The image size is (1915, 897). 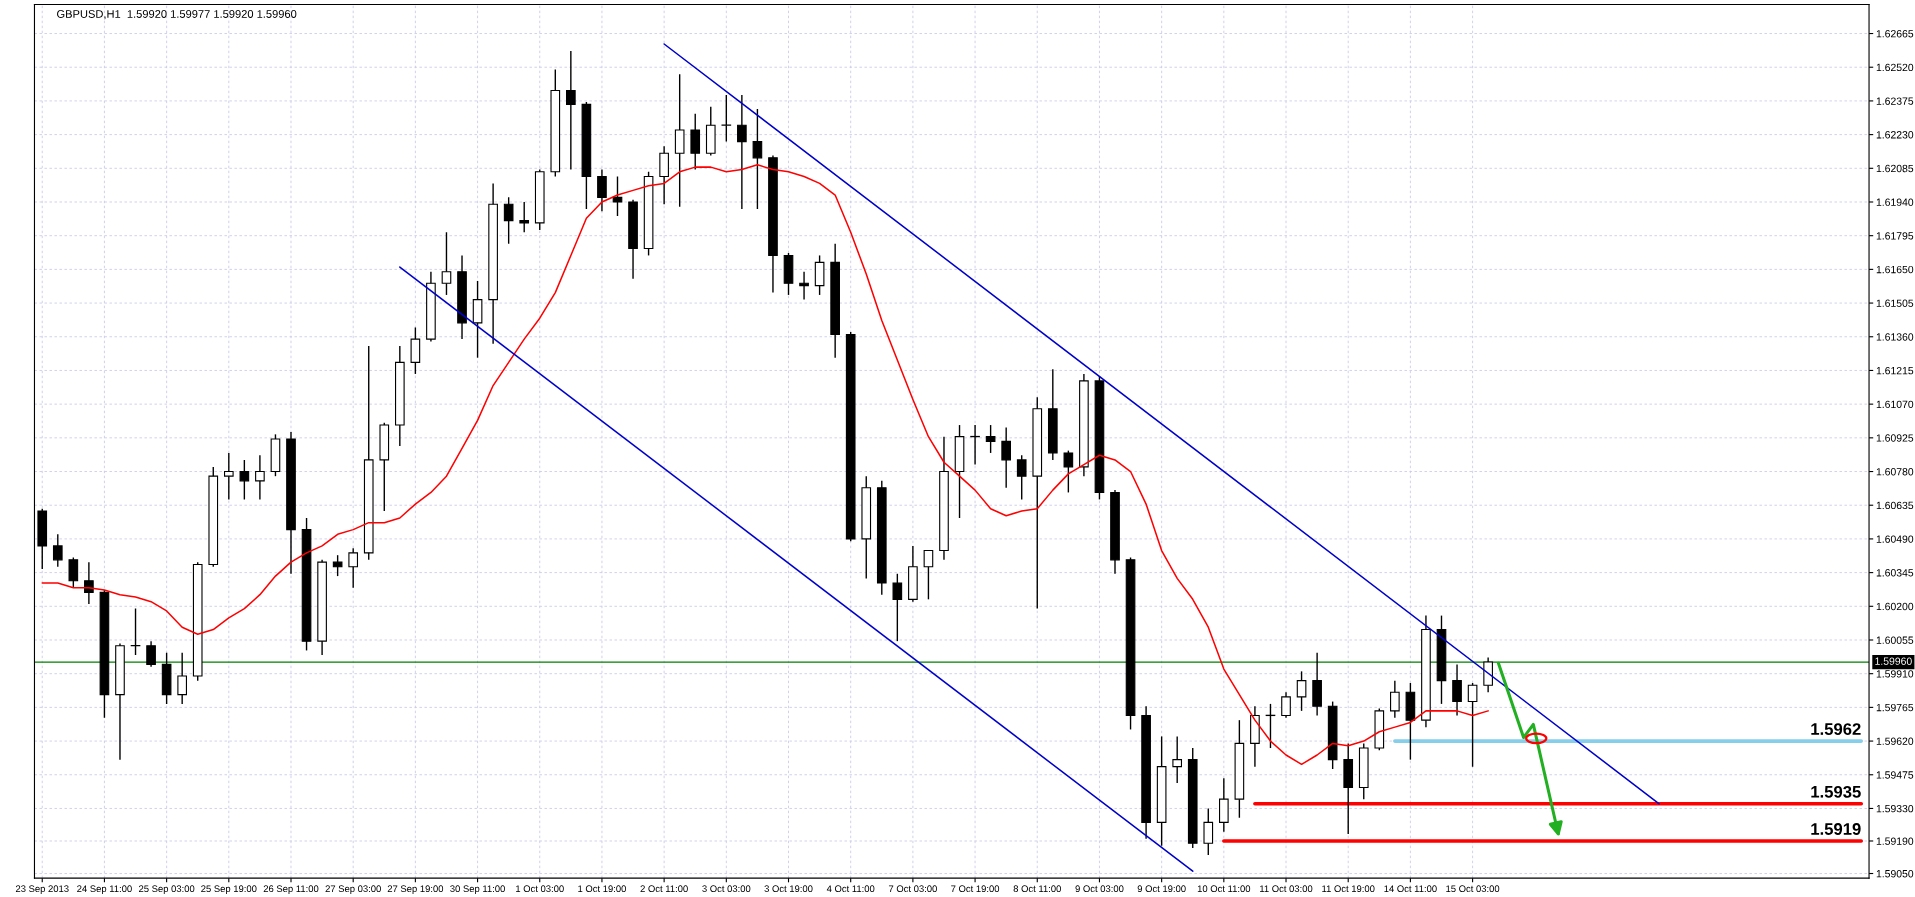 I want to click on x-tick-label: 24 Sep 11:00, so click(x=104, y=889).